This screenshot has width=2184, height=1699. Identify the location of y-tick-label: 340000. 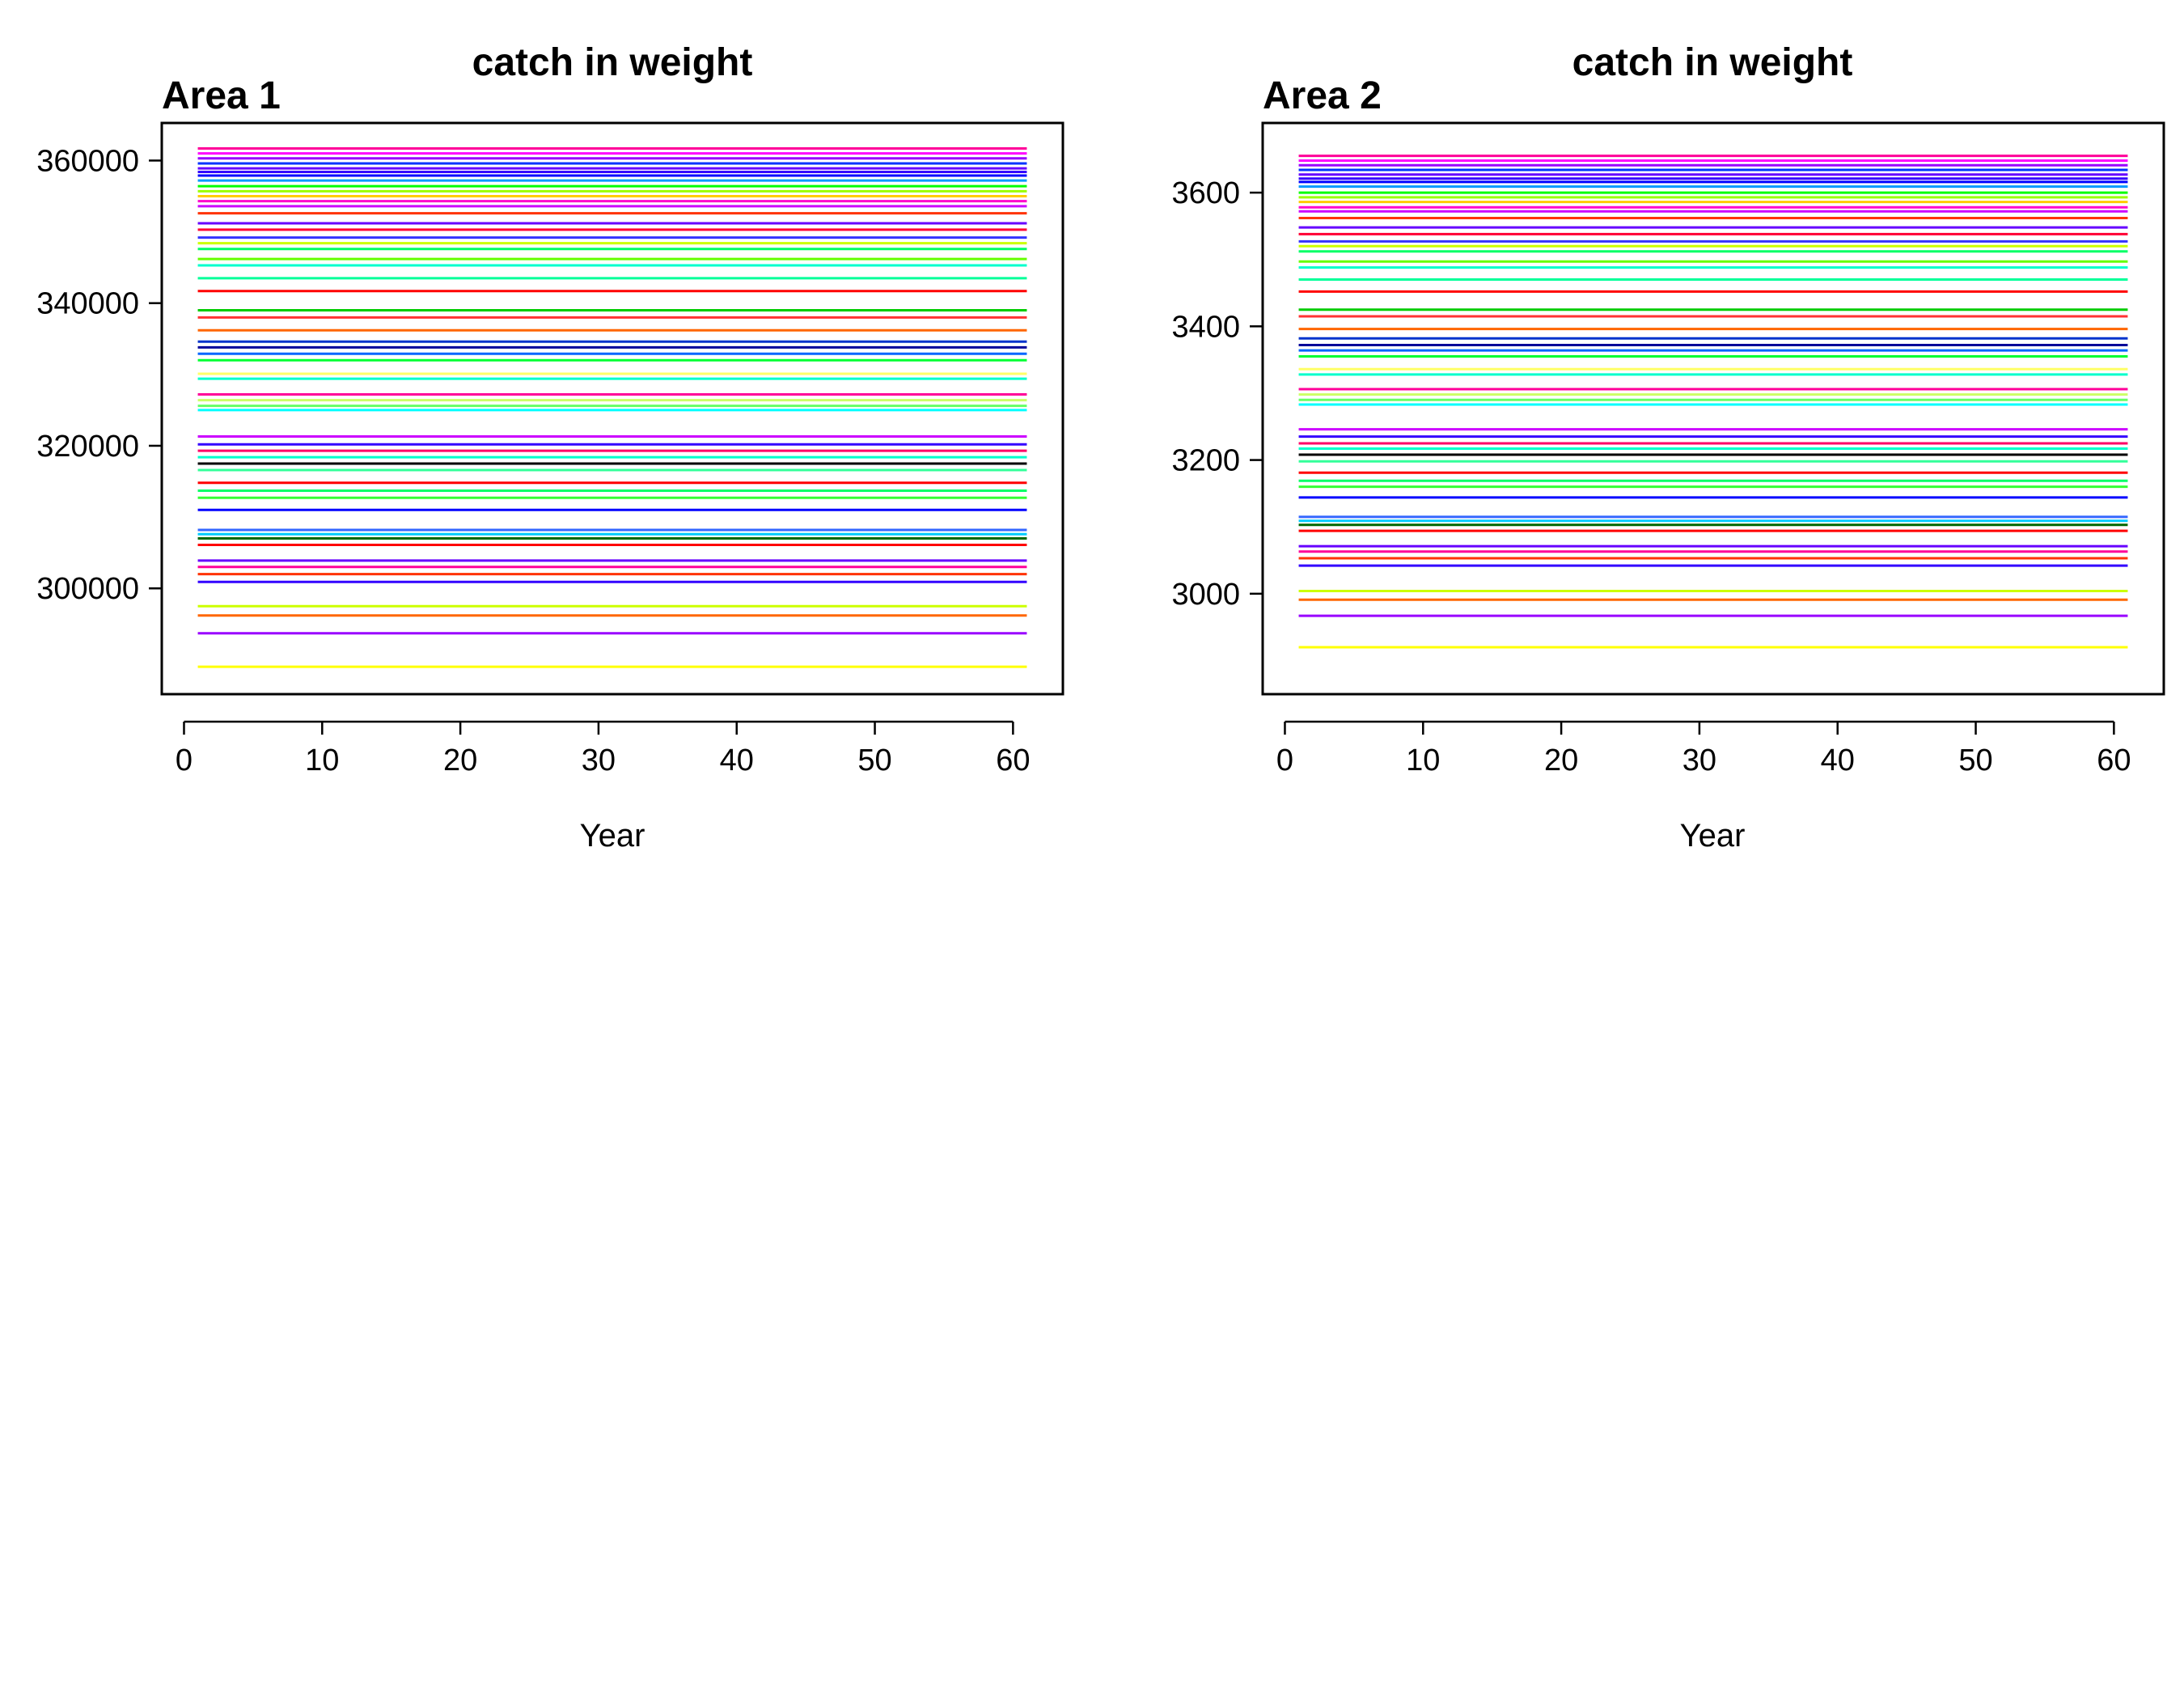
(88, 304).